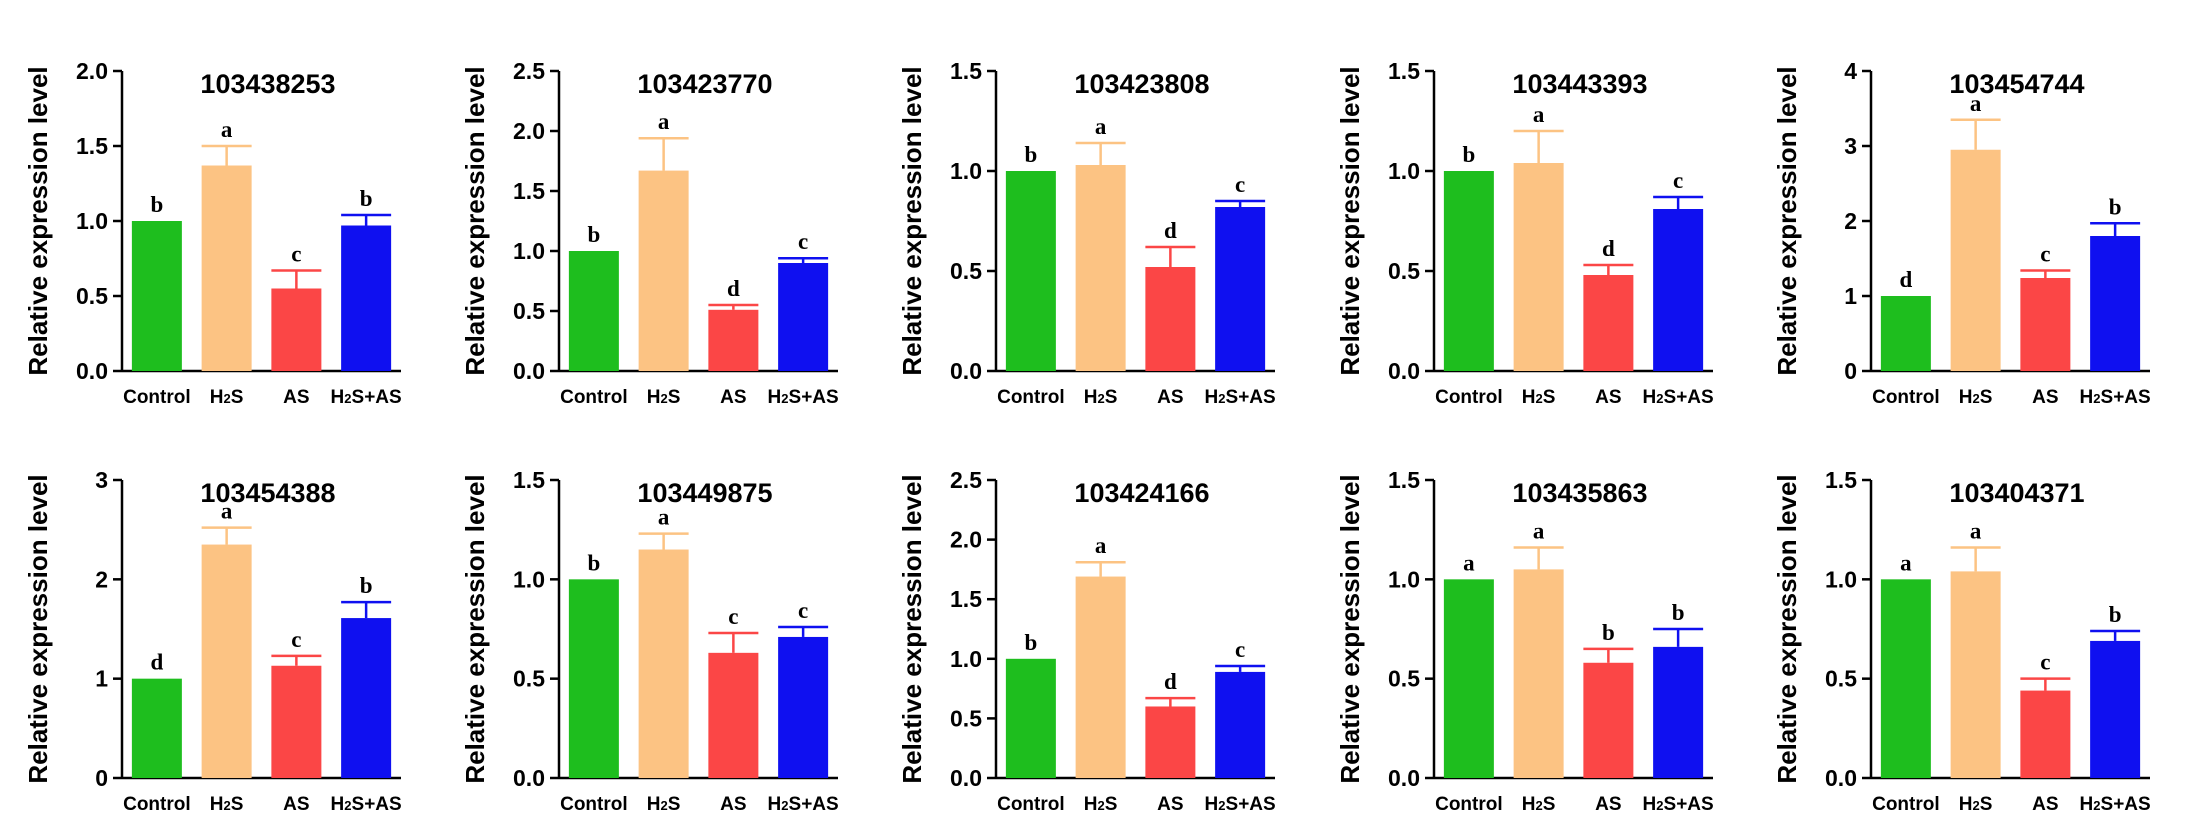  What do you see at coordinates (1579, 493) in the screenshot?
I see `chart-title: 103435863` at bounding box center [1579, 493].